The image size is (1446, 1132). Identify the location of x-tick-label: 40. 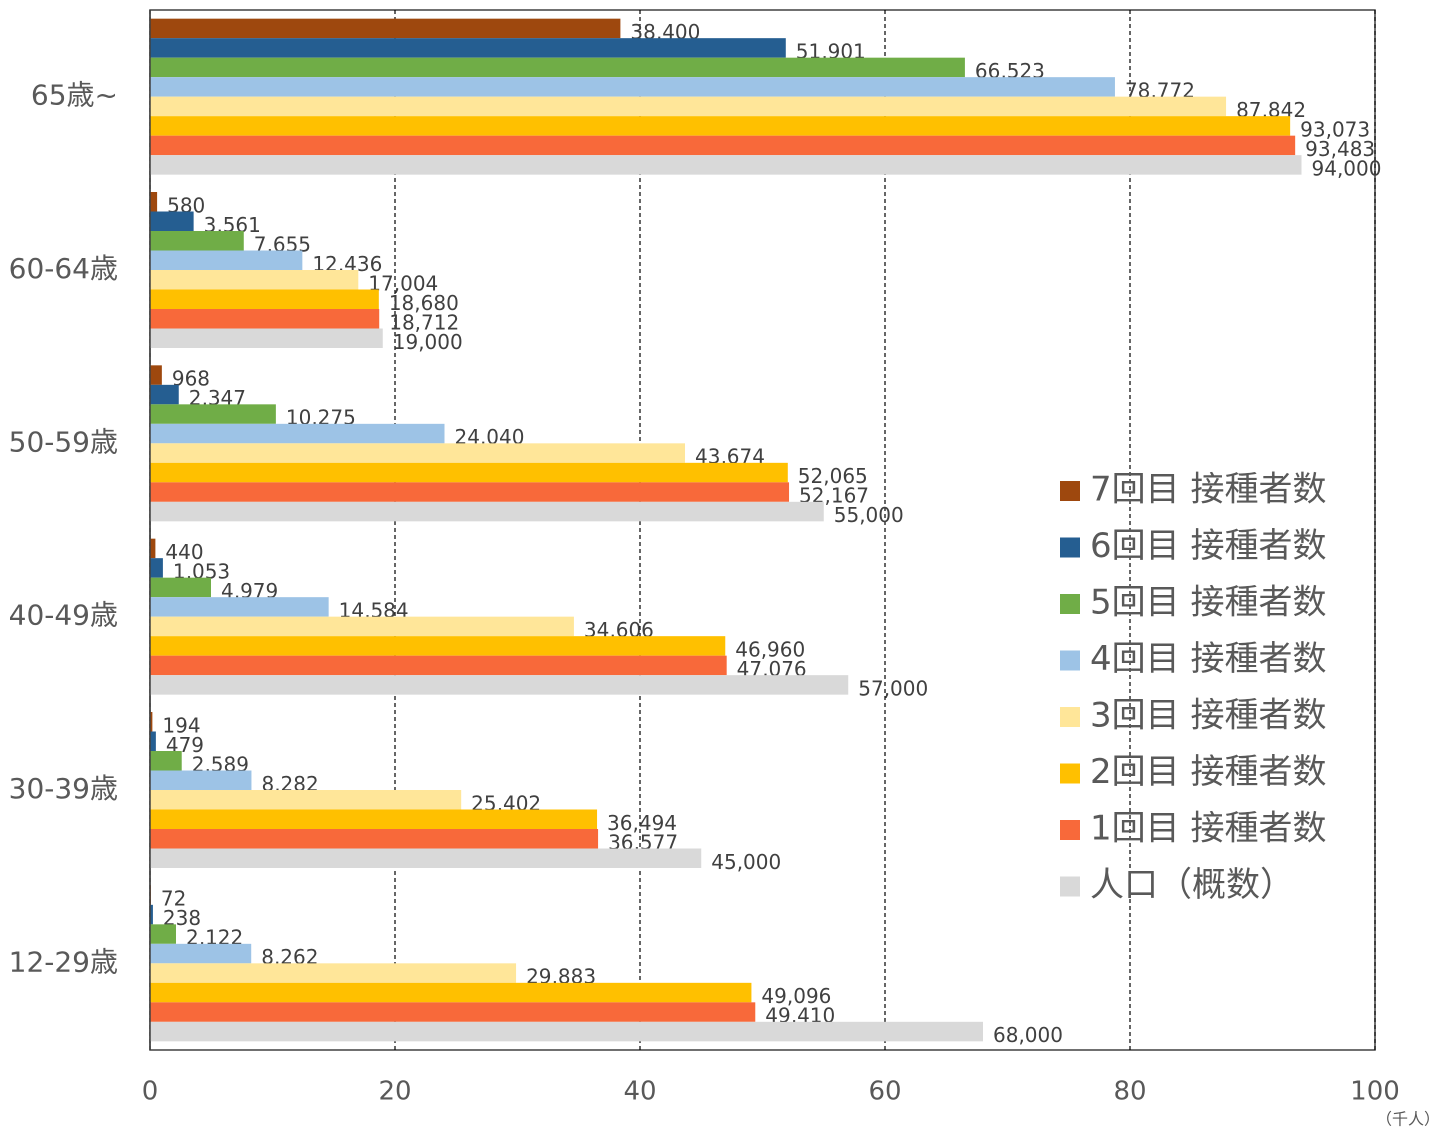
(639, 1092).